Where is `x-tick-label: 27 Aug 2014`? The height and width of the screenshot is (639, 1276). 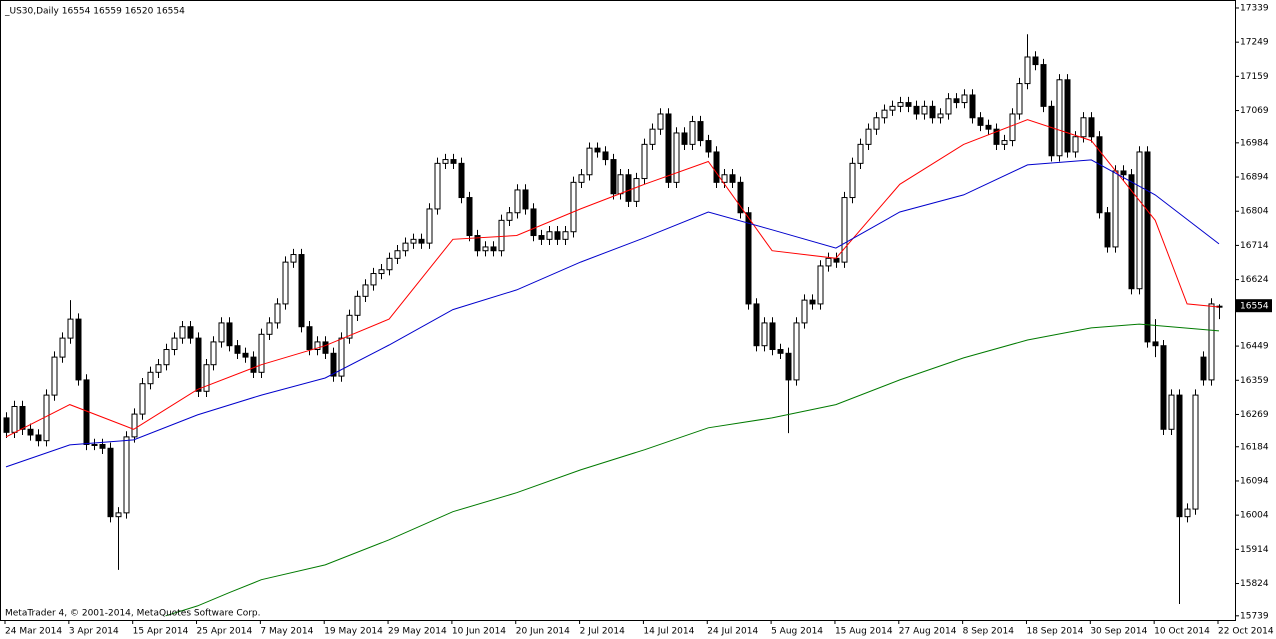 x-tick-label: 27 Aug 2014 is located at coordinates (928, 632).